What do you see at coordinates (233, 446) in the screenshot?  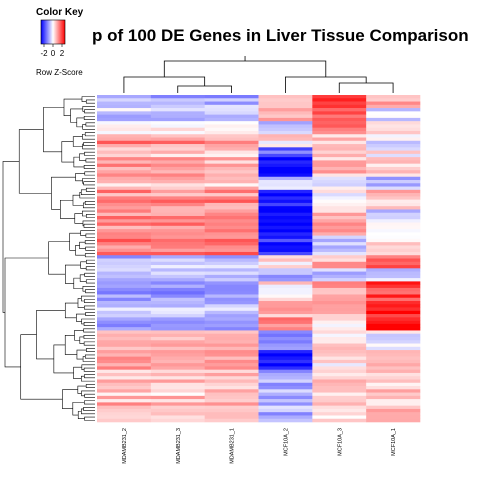 I see `column-label: MDAMB231_1` at bounding box center [233, 446].